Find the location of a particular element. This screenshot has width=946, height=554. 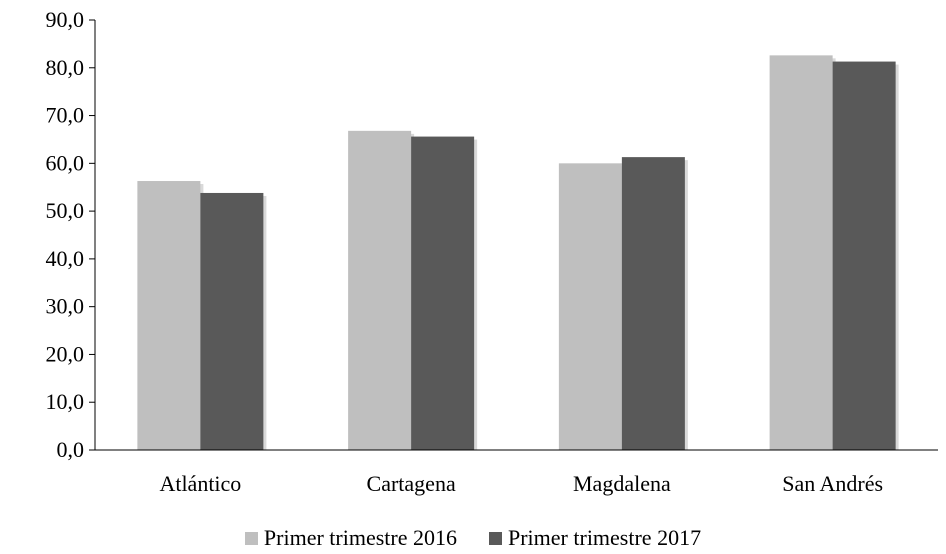

y-tick-label: 50,0 is located at coordinates (65, 210).